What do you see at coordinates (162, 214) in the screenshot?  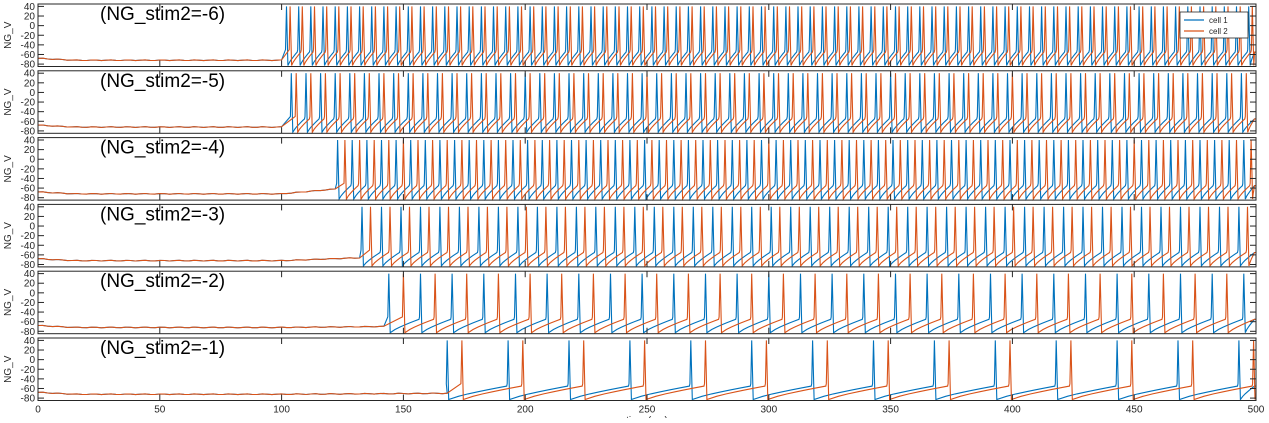 I see `panel-title: (NG_stim2=-3)` at bounding box center [162, 214].